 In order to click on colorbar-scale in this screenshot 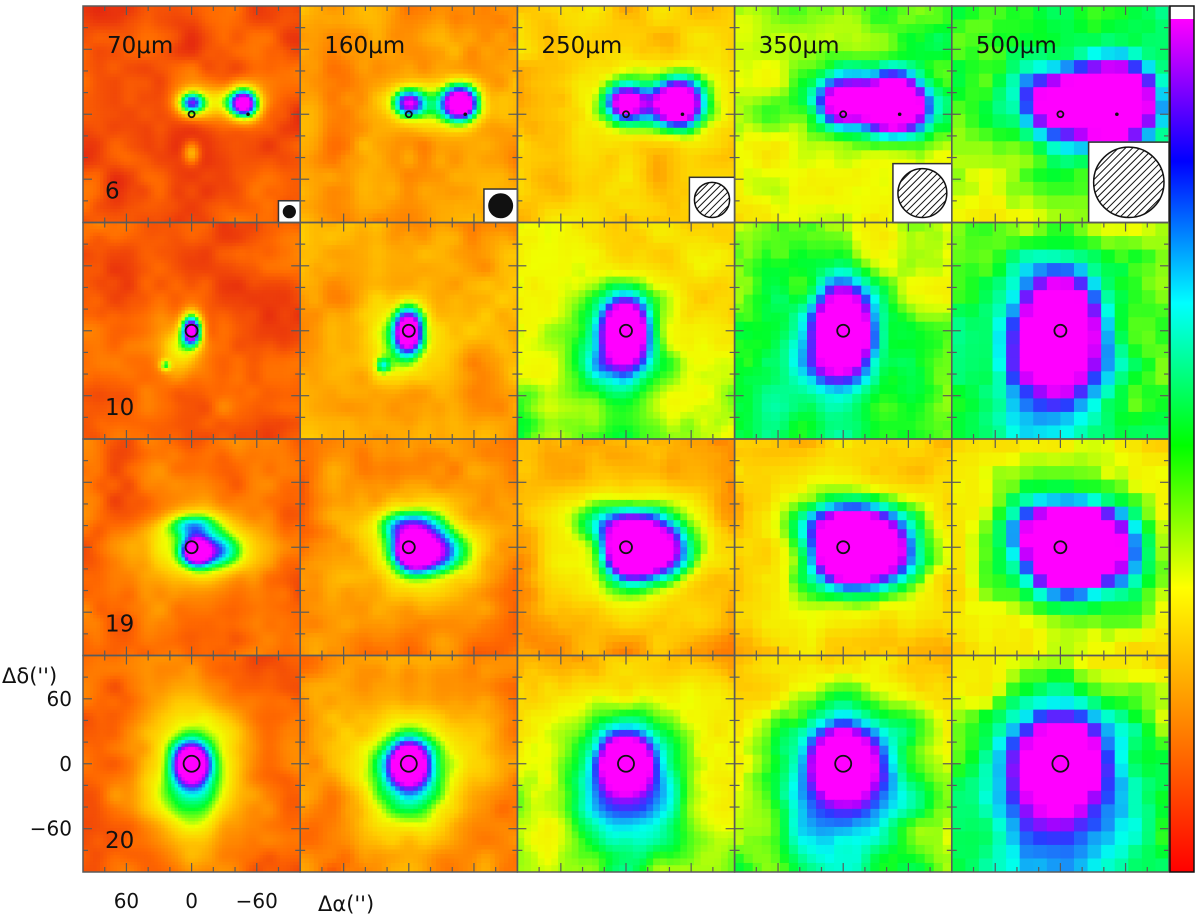, I will do `click(1182, 439)`.